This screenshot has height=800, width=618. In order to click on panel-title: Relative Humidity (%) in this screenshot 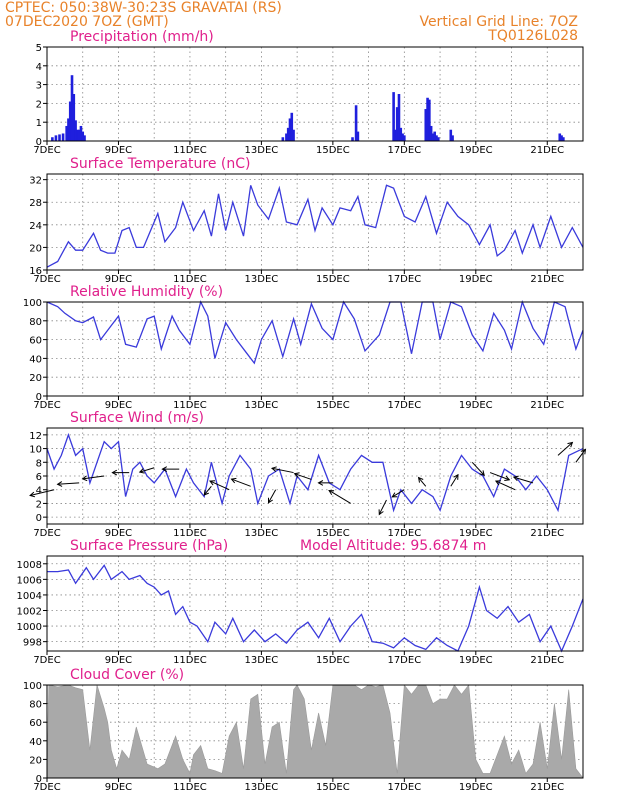, I will do `click(146, 292)`.